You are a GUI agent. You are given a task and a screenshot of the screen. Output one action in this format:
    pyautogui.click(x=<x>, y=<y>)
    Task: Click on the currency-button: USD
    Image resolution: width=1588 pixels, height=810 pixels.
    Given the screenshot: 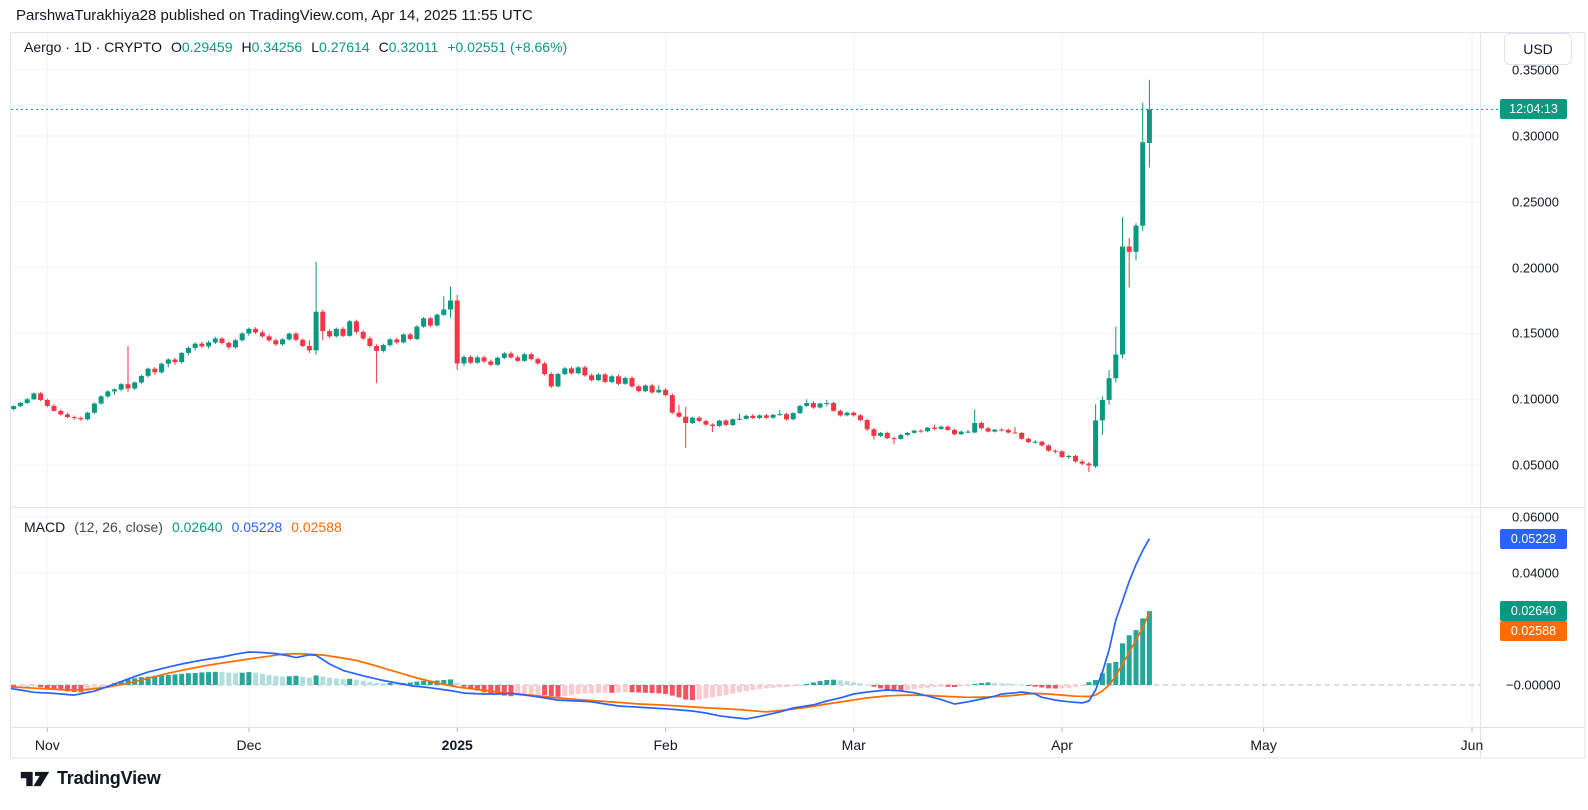 What is the action you would take?
    pyautogui.click(x=1538, y=49)
    